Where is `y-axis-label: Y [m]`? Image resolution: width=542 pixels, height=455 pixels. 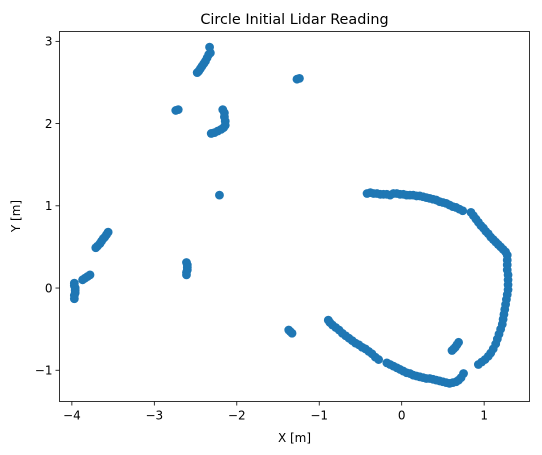 y-axis-label: Y [m] is located at coordinates (16, 216).